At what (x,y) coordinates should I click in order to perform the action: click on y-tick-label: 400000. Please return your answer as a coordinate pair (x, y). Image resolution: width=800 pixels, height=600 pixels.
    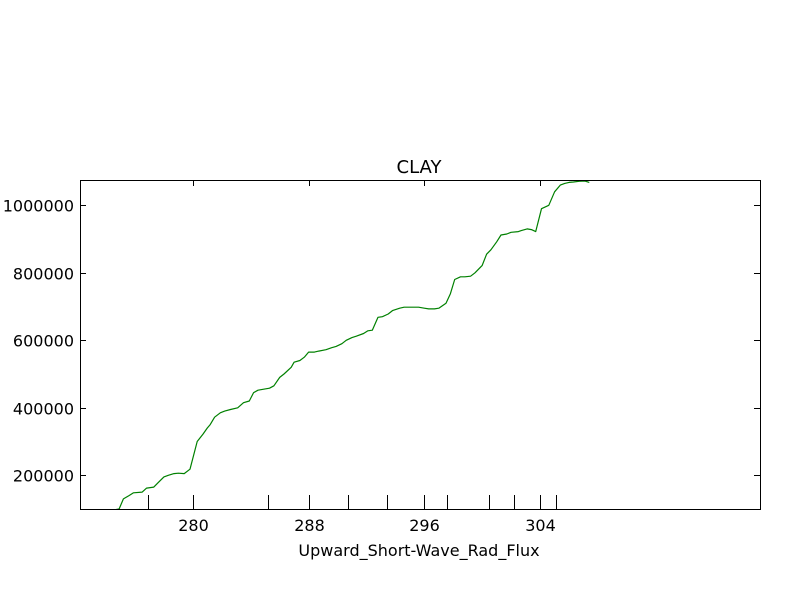
    Looking at the image, I should click on (43, 409).